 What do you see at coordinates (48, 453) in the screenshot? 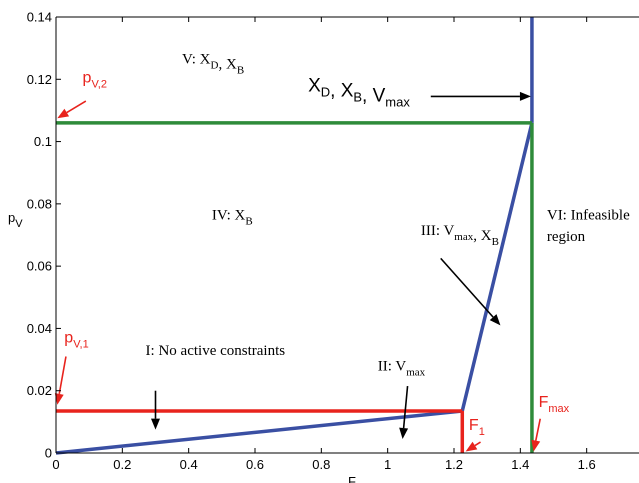
I see `y-tick-label: 0` at bounding box center [48, 453].